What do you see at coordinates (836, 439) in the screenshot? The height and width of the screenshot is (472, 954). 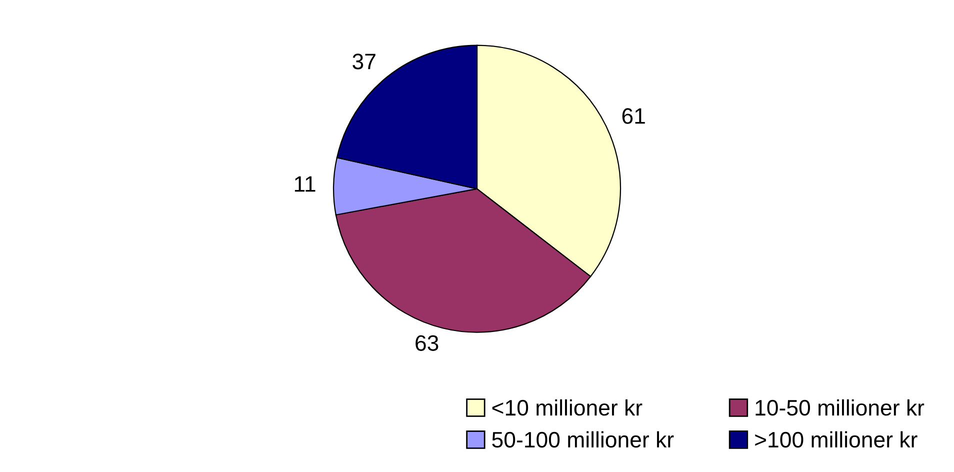 I see `legend-label: >100 millioner kr` at bounding box center [836, 439].